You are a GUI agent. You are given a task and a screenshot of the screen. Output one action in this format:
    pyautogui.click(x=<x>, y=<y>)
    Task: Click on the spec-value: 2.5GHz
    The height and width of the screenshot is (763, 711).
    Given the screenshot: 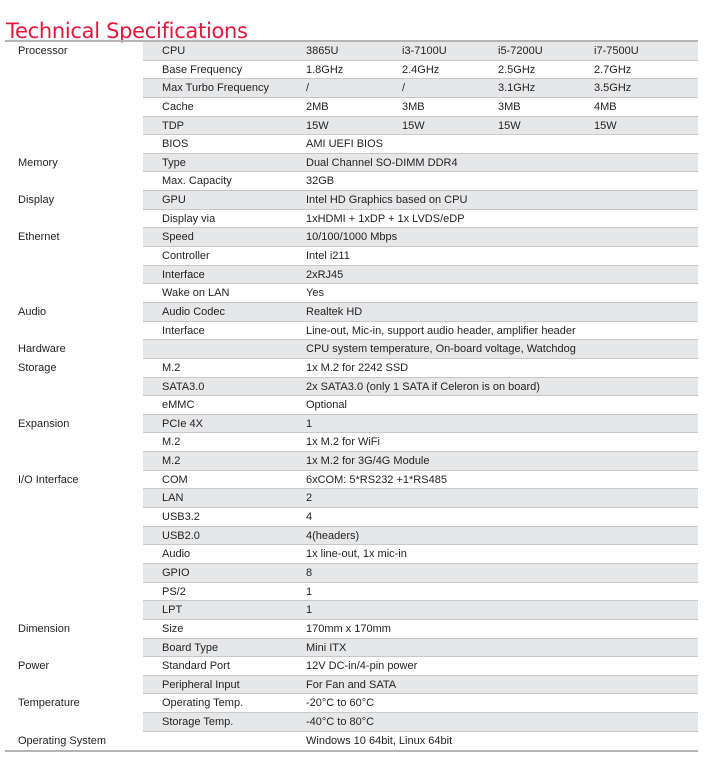 What is the action you would take?
    pyautogui.click(x=517, y=69)
    